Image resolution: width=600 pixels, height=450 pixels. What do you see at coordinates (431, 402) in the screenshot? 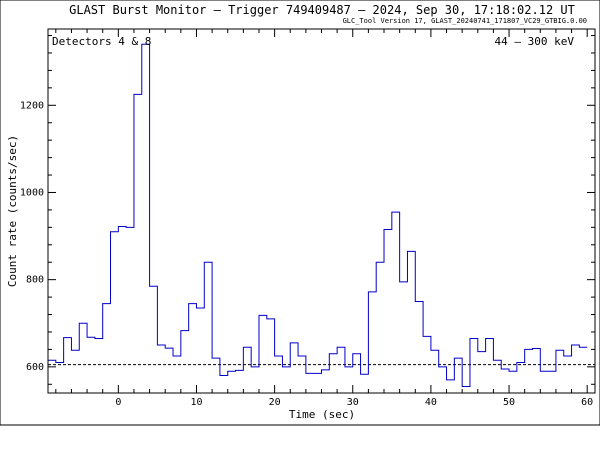
I see `x-tick-label: 40` at bounding box center [431, 402].